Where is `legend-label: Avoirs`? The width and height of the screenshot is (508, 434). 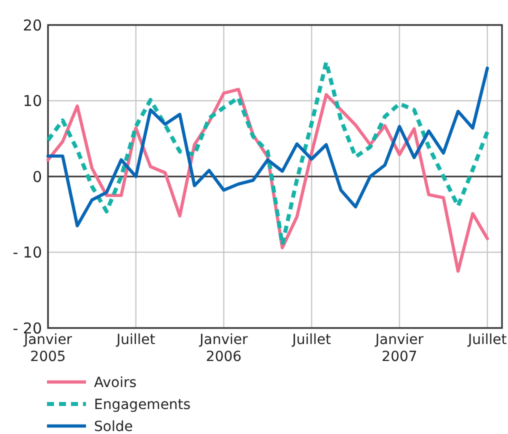 legend-label: Avoirs is located at coordinates (115, 382).